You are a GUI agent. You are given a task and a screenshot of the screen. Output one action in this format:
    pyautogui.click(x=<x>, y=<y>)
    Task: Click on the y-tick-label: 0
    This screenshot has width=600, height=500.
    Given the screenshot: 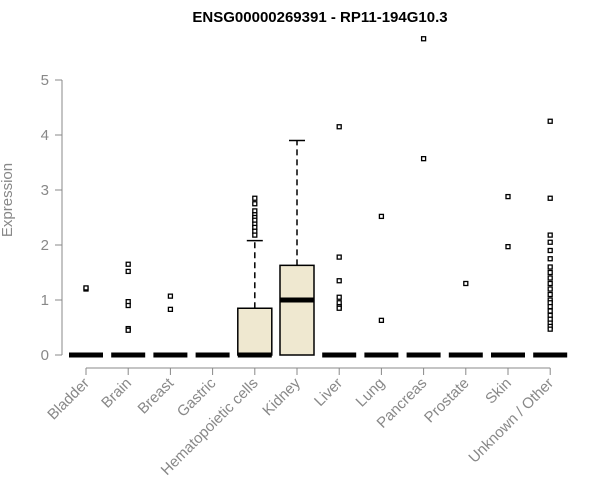 What is the action you would take?
    pyautogui.click(x=45, y=355)
    